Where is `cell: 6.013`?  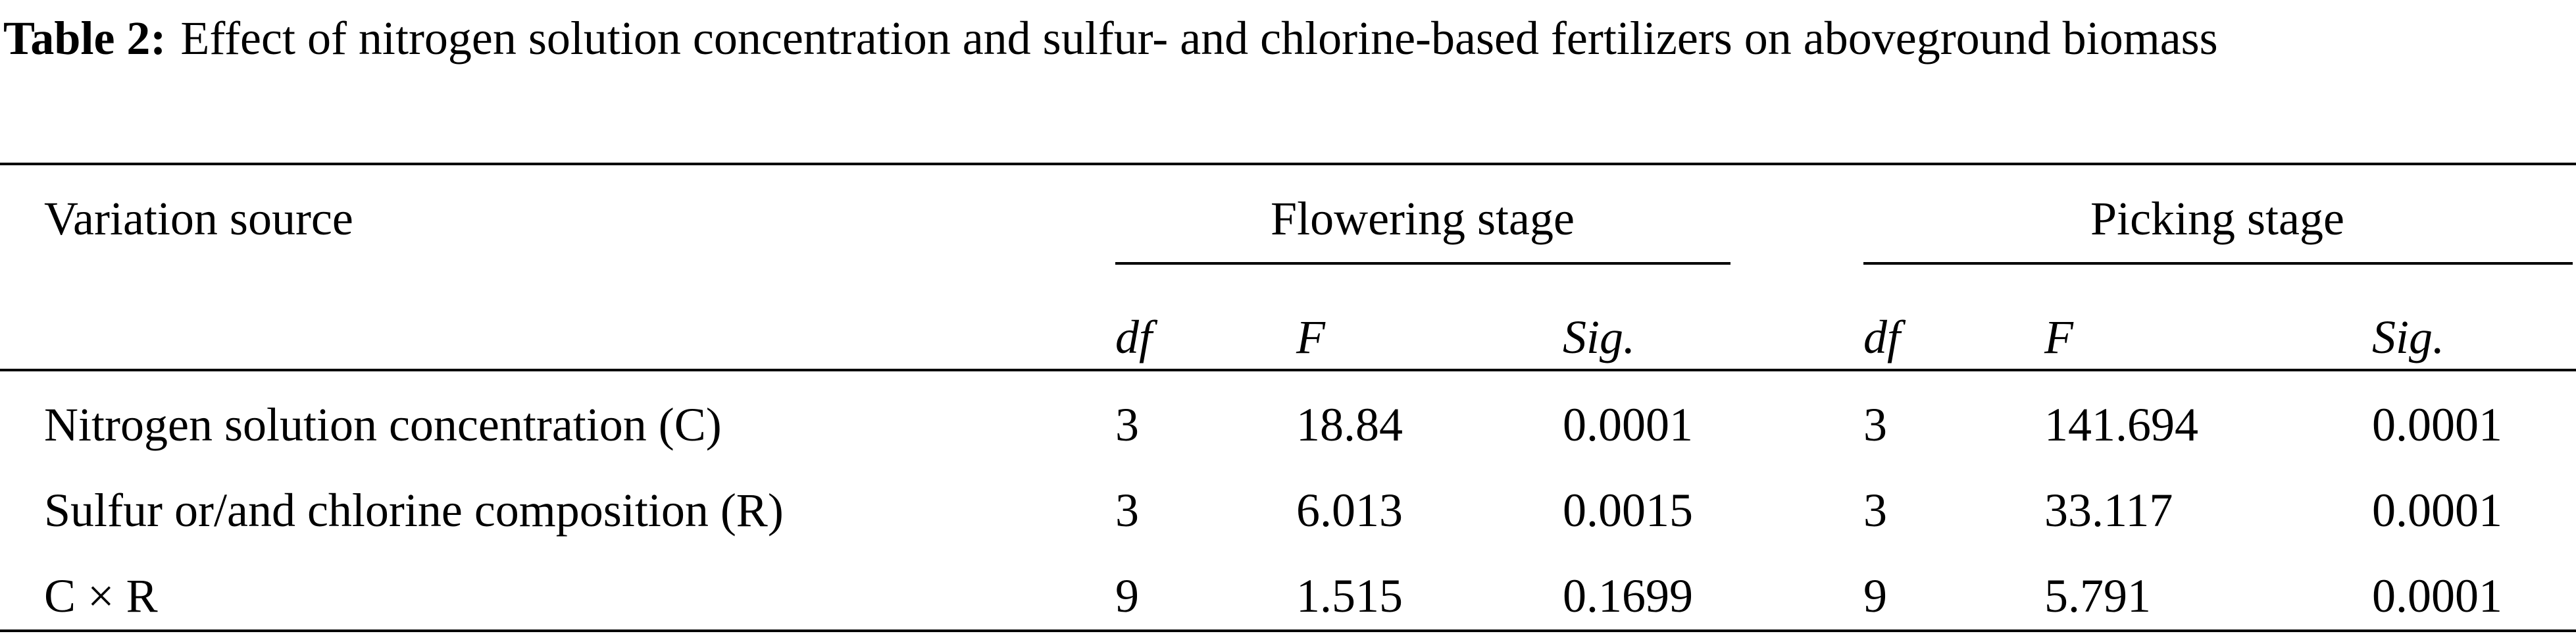 cell: 6.013 is located at coordinates (1350, 510).